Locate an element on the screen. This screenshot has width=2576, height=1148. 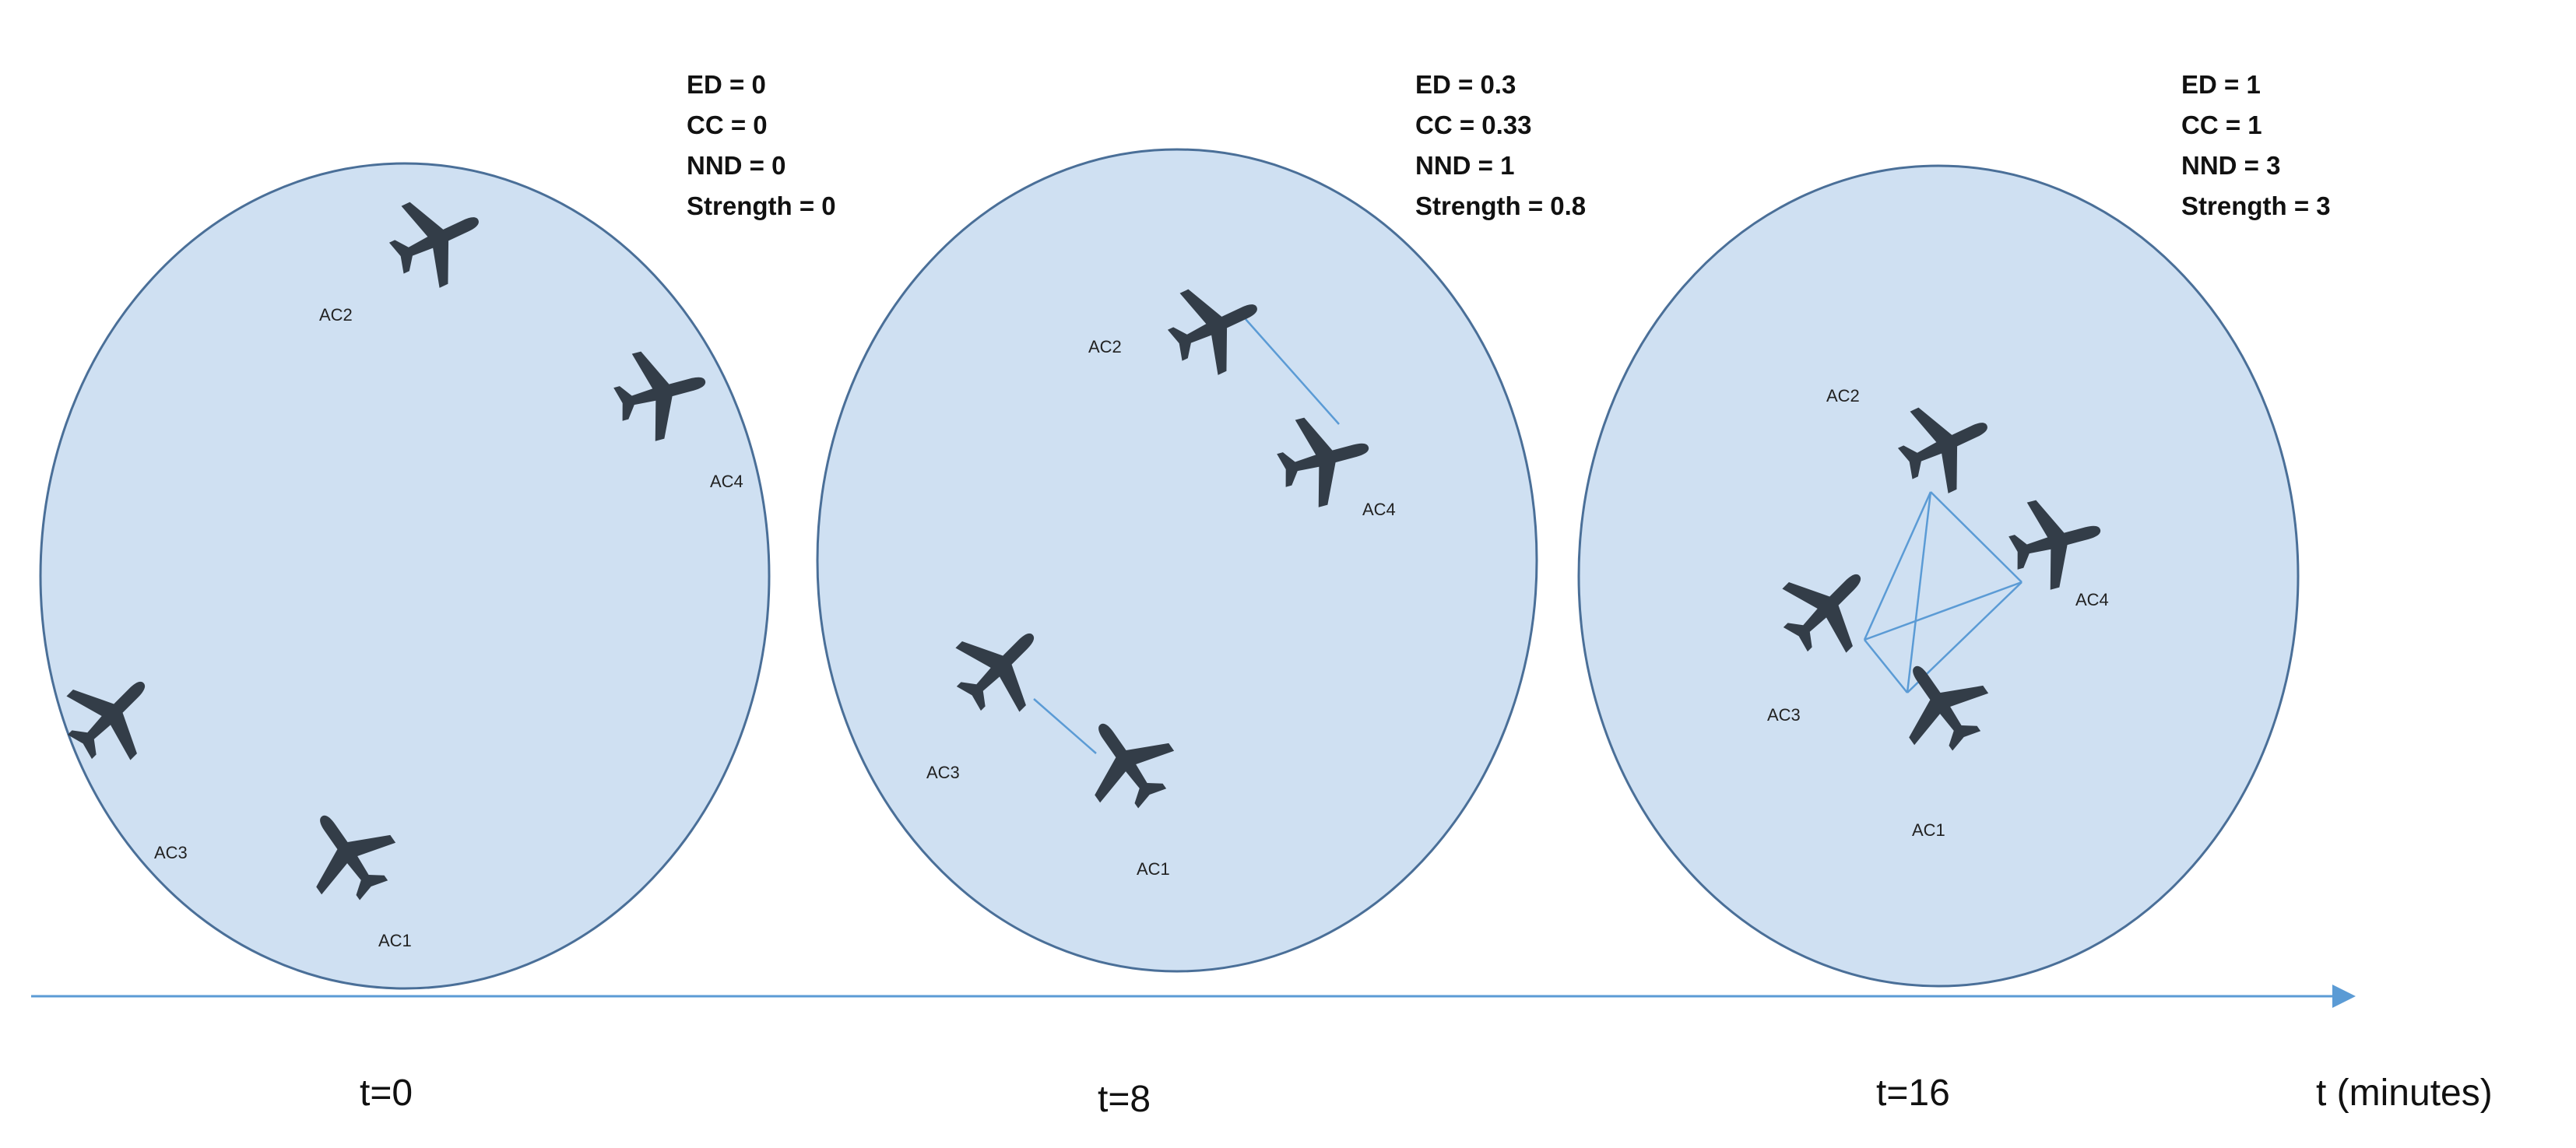
metric-cc: CC = 1 is located at coordinates (2222, 125).